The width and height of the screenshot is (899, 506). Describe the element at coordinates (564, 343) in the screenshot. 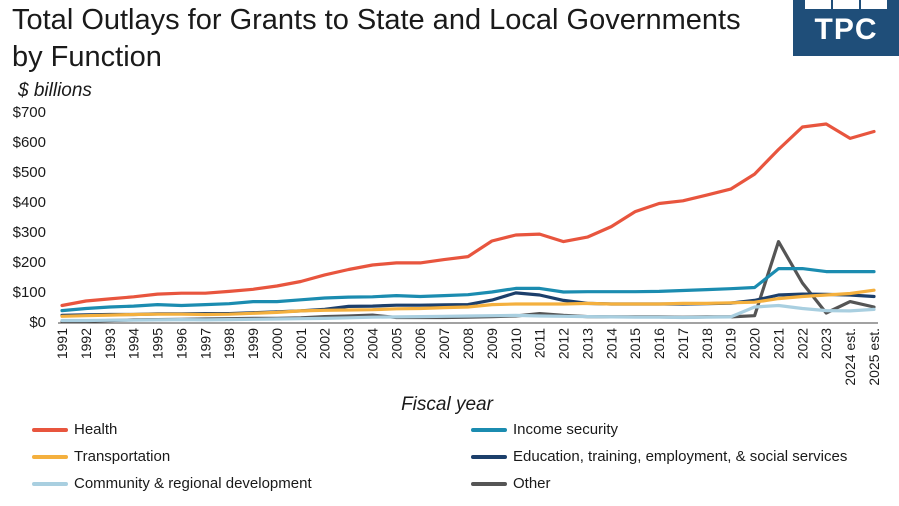

I see `x-tick-label: 2012` at that location.